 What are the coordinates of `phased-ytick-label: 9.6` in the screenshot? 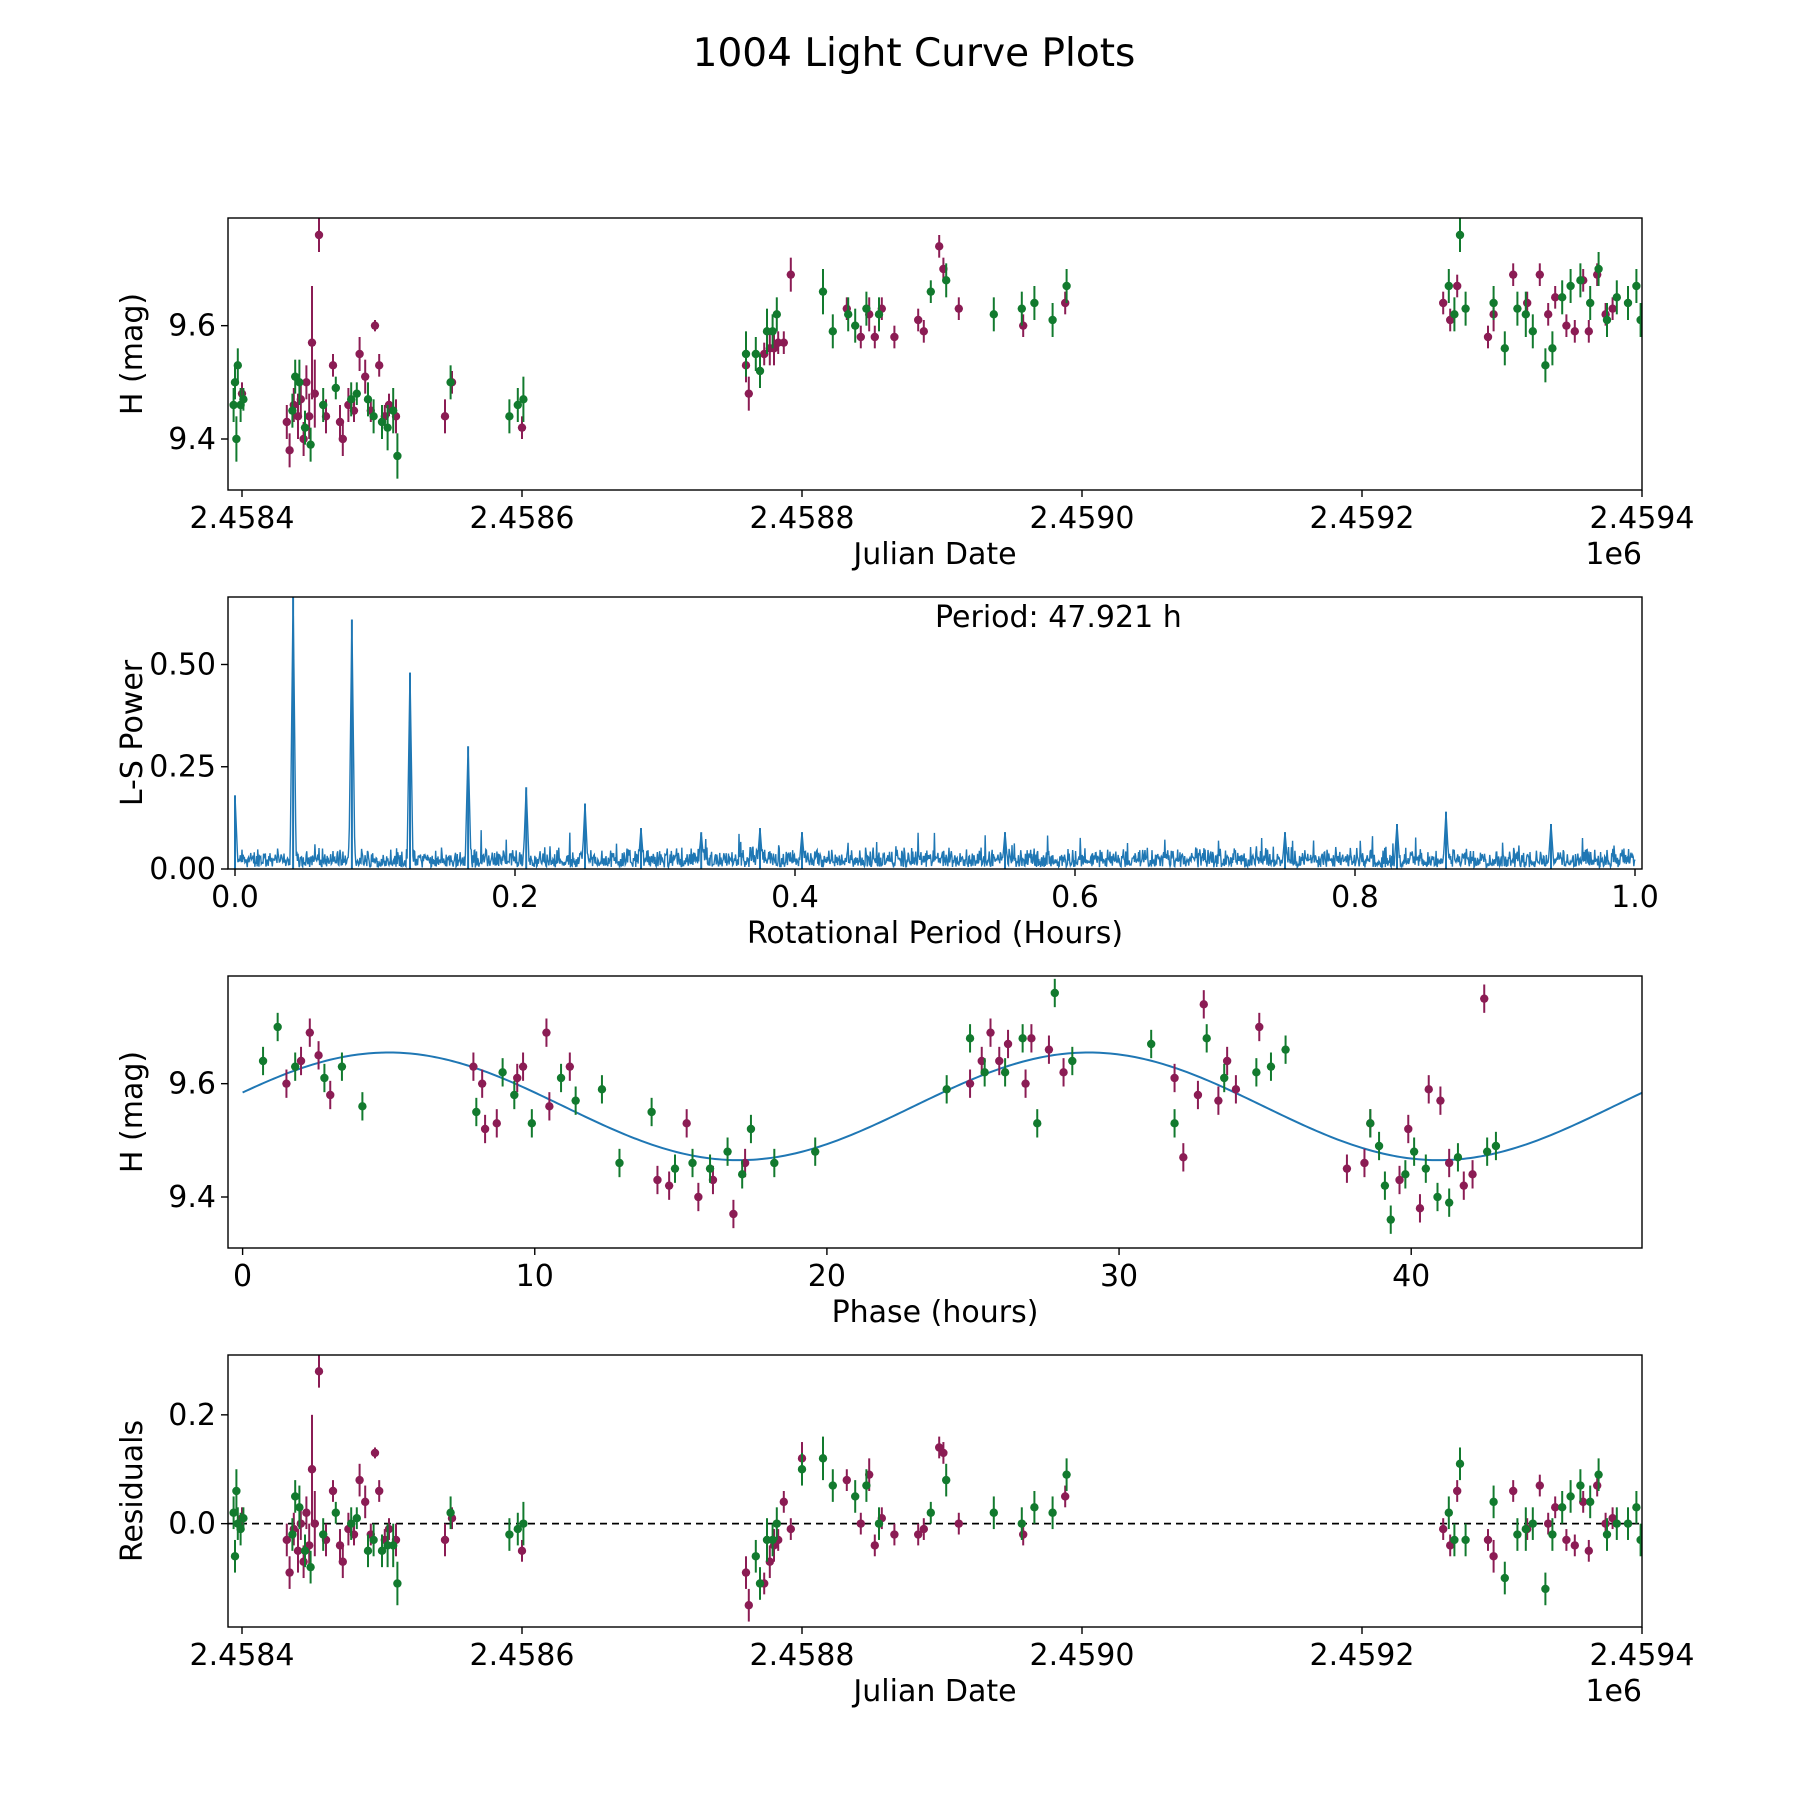 It's located at (192, 1084).